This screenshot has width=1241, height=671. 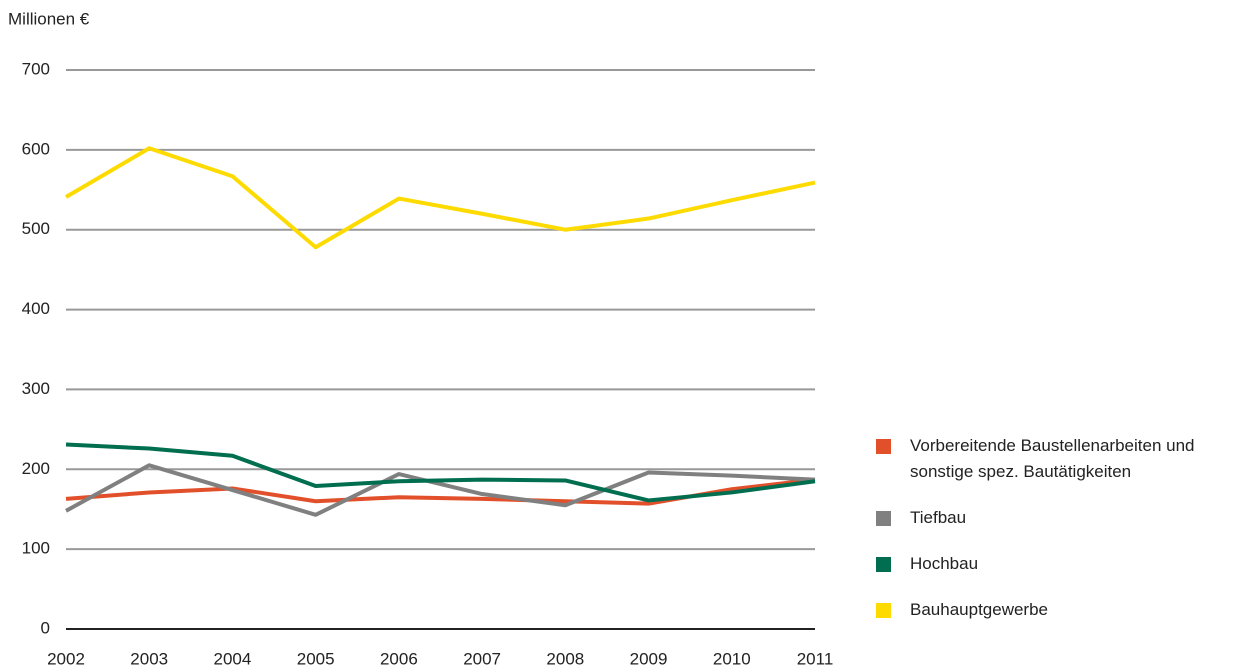 What do you see at coordinates (36, 308) in the screenshot?
I see `y-tick-label: 400` at bounding box center [36, 308].